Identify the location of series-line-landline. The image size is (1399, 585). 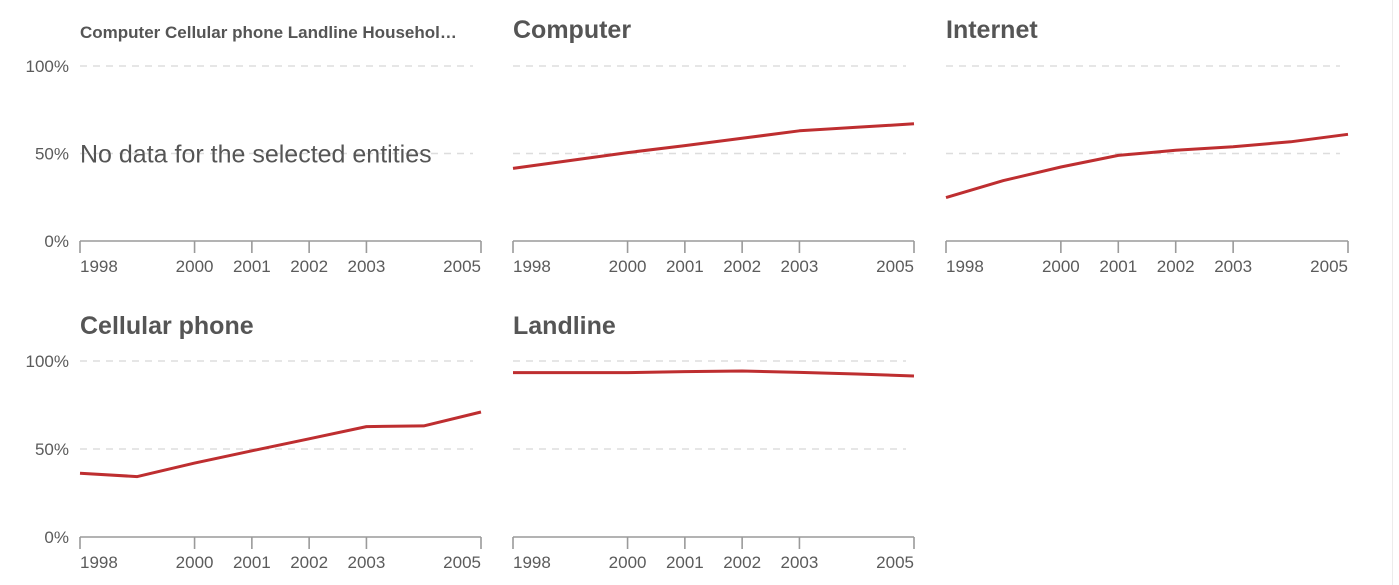
(714, 373).